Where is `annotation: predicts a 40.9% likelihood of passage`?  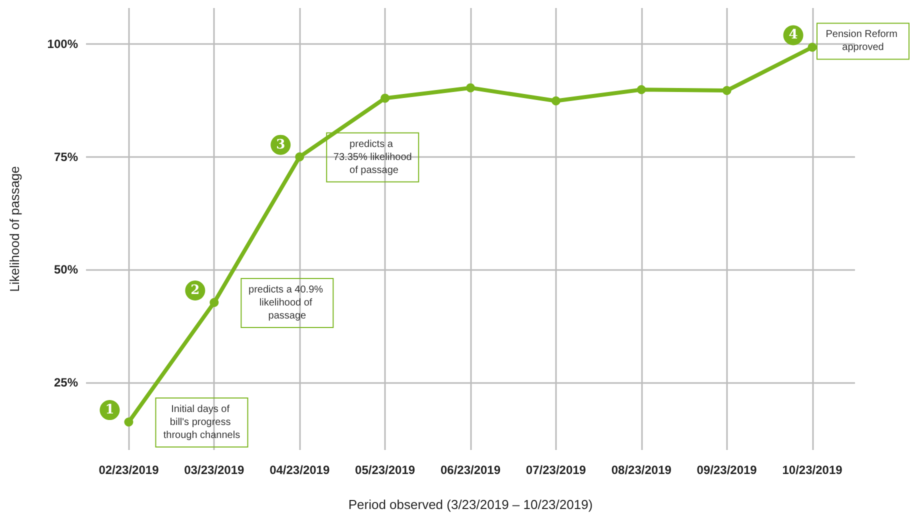 annotation: predicts a 40.9% likelihood of passage is located at coordinates (287, 303).